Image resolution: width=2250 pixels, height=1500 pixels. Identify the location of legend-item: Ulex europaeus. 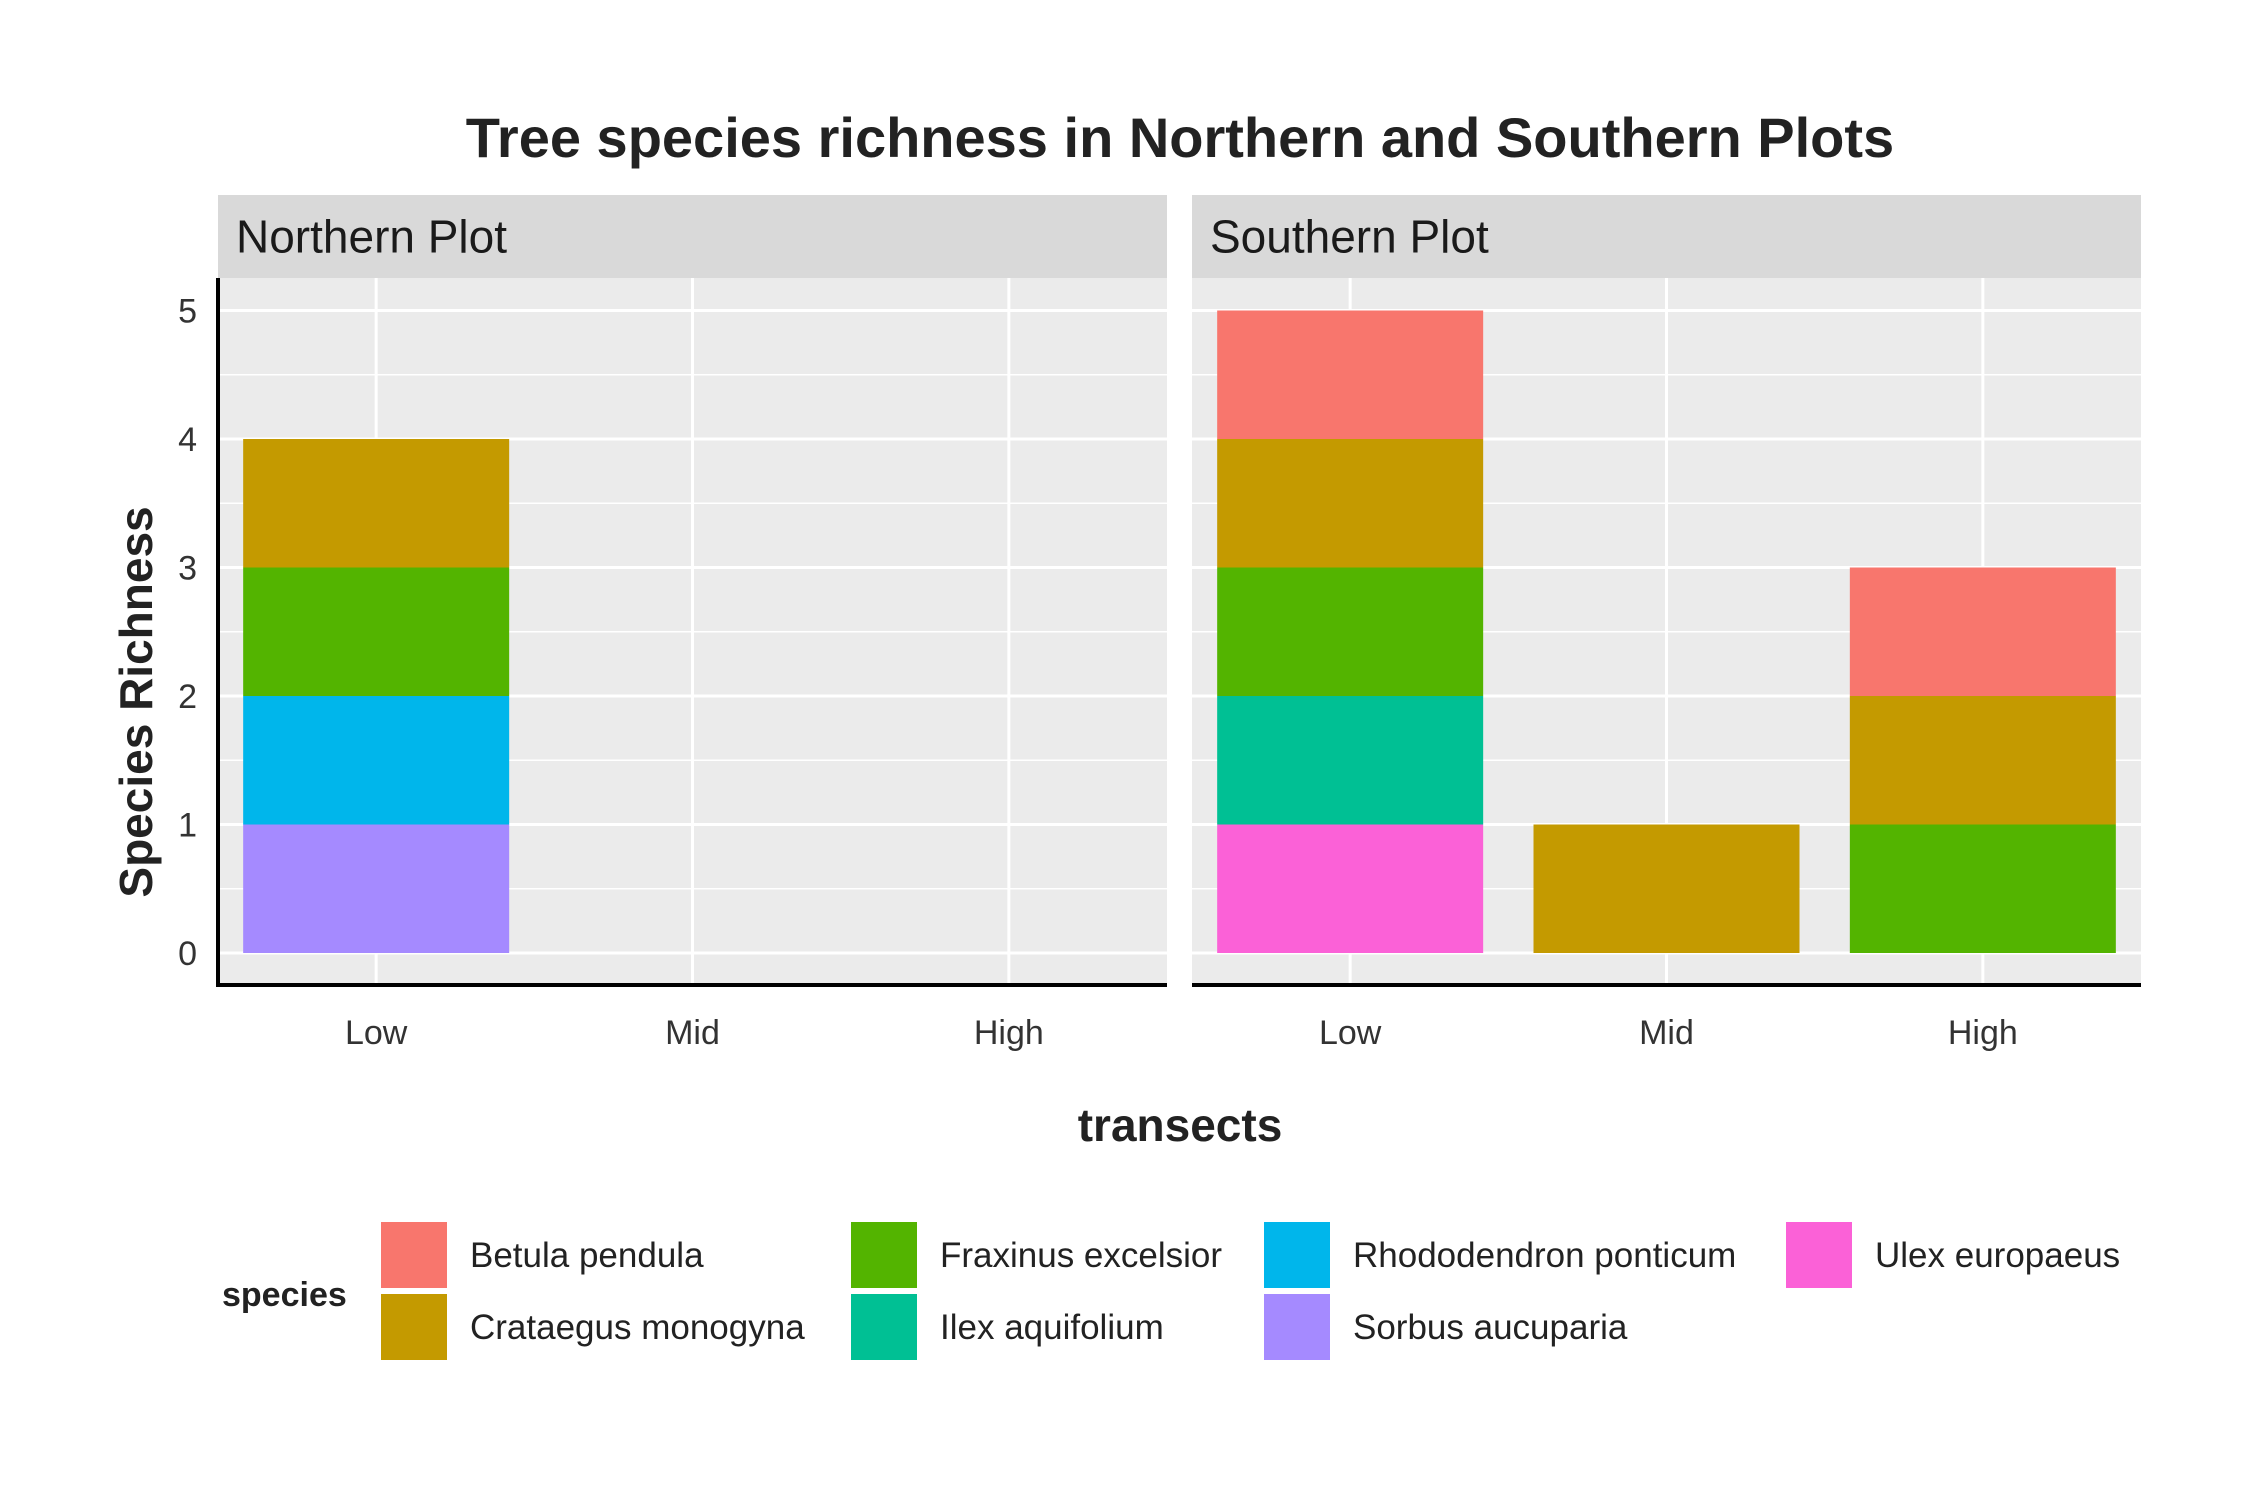
(1953, 1255).